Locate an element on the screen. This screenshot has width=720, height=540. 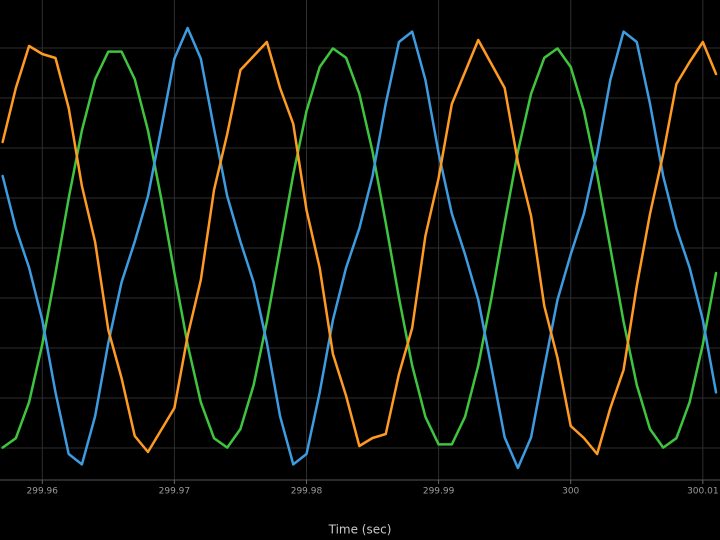
labels: 299.96 299.97 299.98 299.99 300 300.01 is located at coordinates (373, 488).